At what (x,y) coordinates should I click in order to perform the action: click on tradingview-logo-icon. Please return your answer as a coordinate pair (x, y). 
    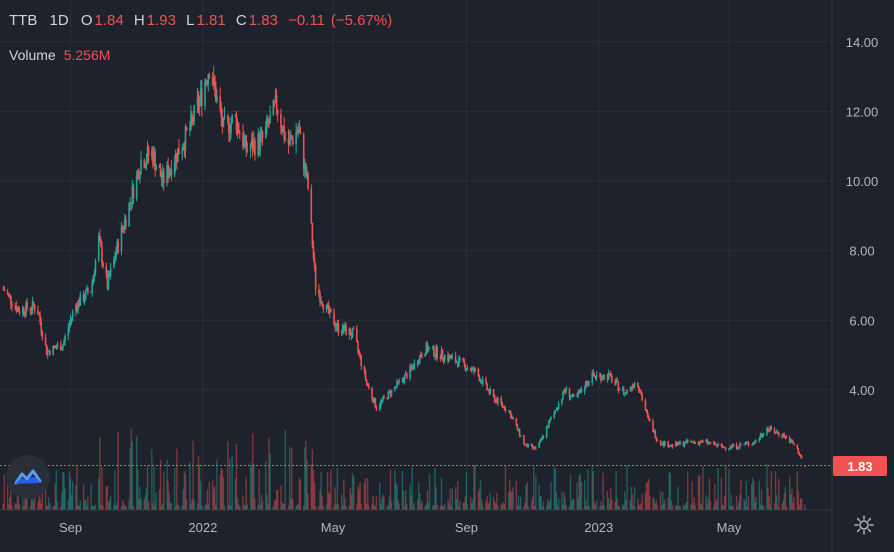
    Looking at the image, I should click on (28, 477).